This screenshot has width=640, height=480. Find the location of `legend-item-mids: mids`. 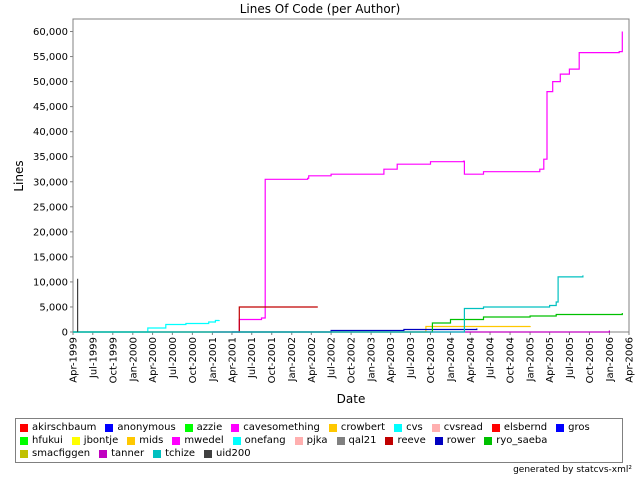

legend-item-mids: mids is located at coordinates (145, 440).